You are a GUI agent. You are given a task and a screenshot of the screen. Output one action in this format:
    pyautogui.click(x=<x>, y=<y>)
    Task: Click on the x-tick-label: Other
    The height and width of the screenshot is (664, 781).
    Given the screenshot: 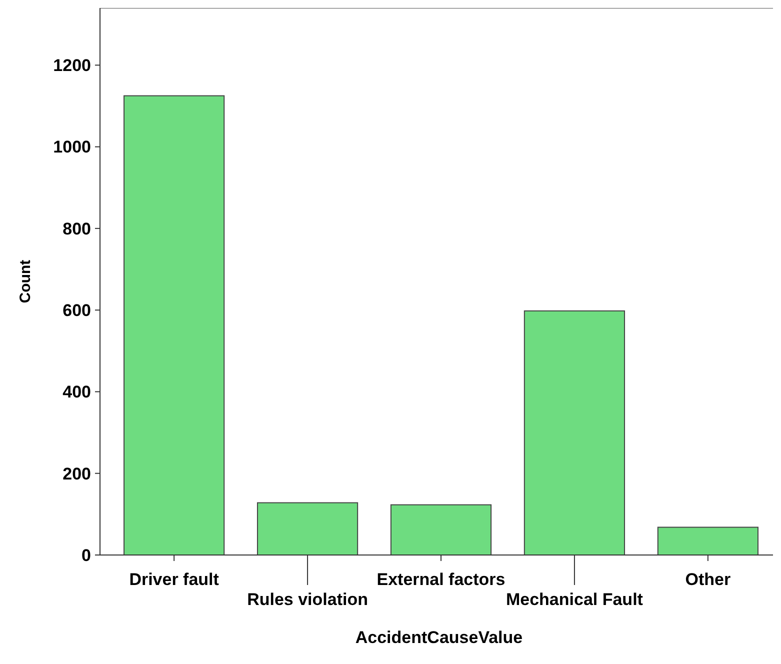 What is the action you would take?
    pyautogui.click(x=708, y=579)
    